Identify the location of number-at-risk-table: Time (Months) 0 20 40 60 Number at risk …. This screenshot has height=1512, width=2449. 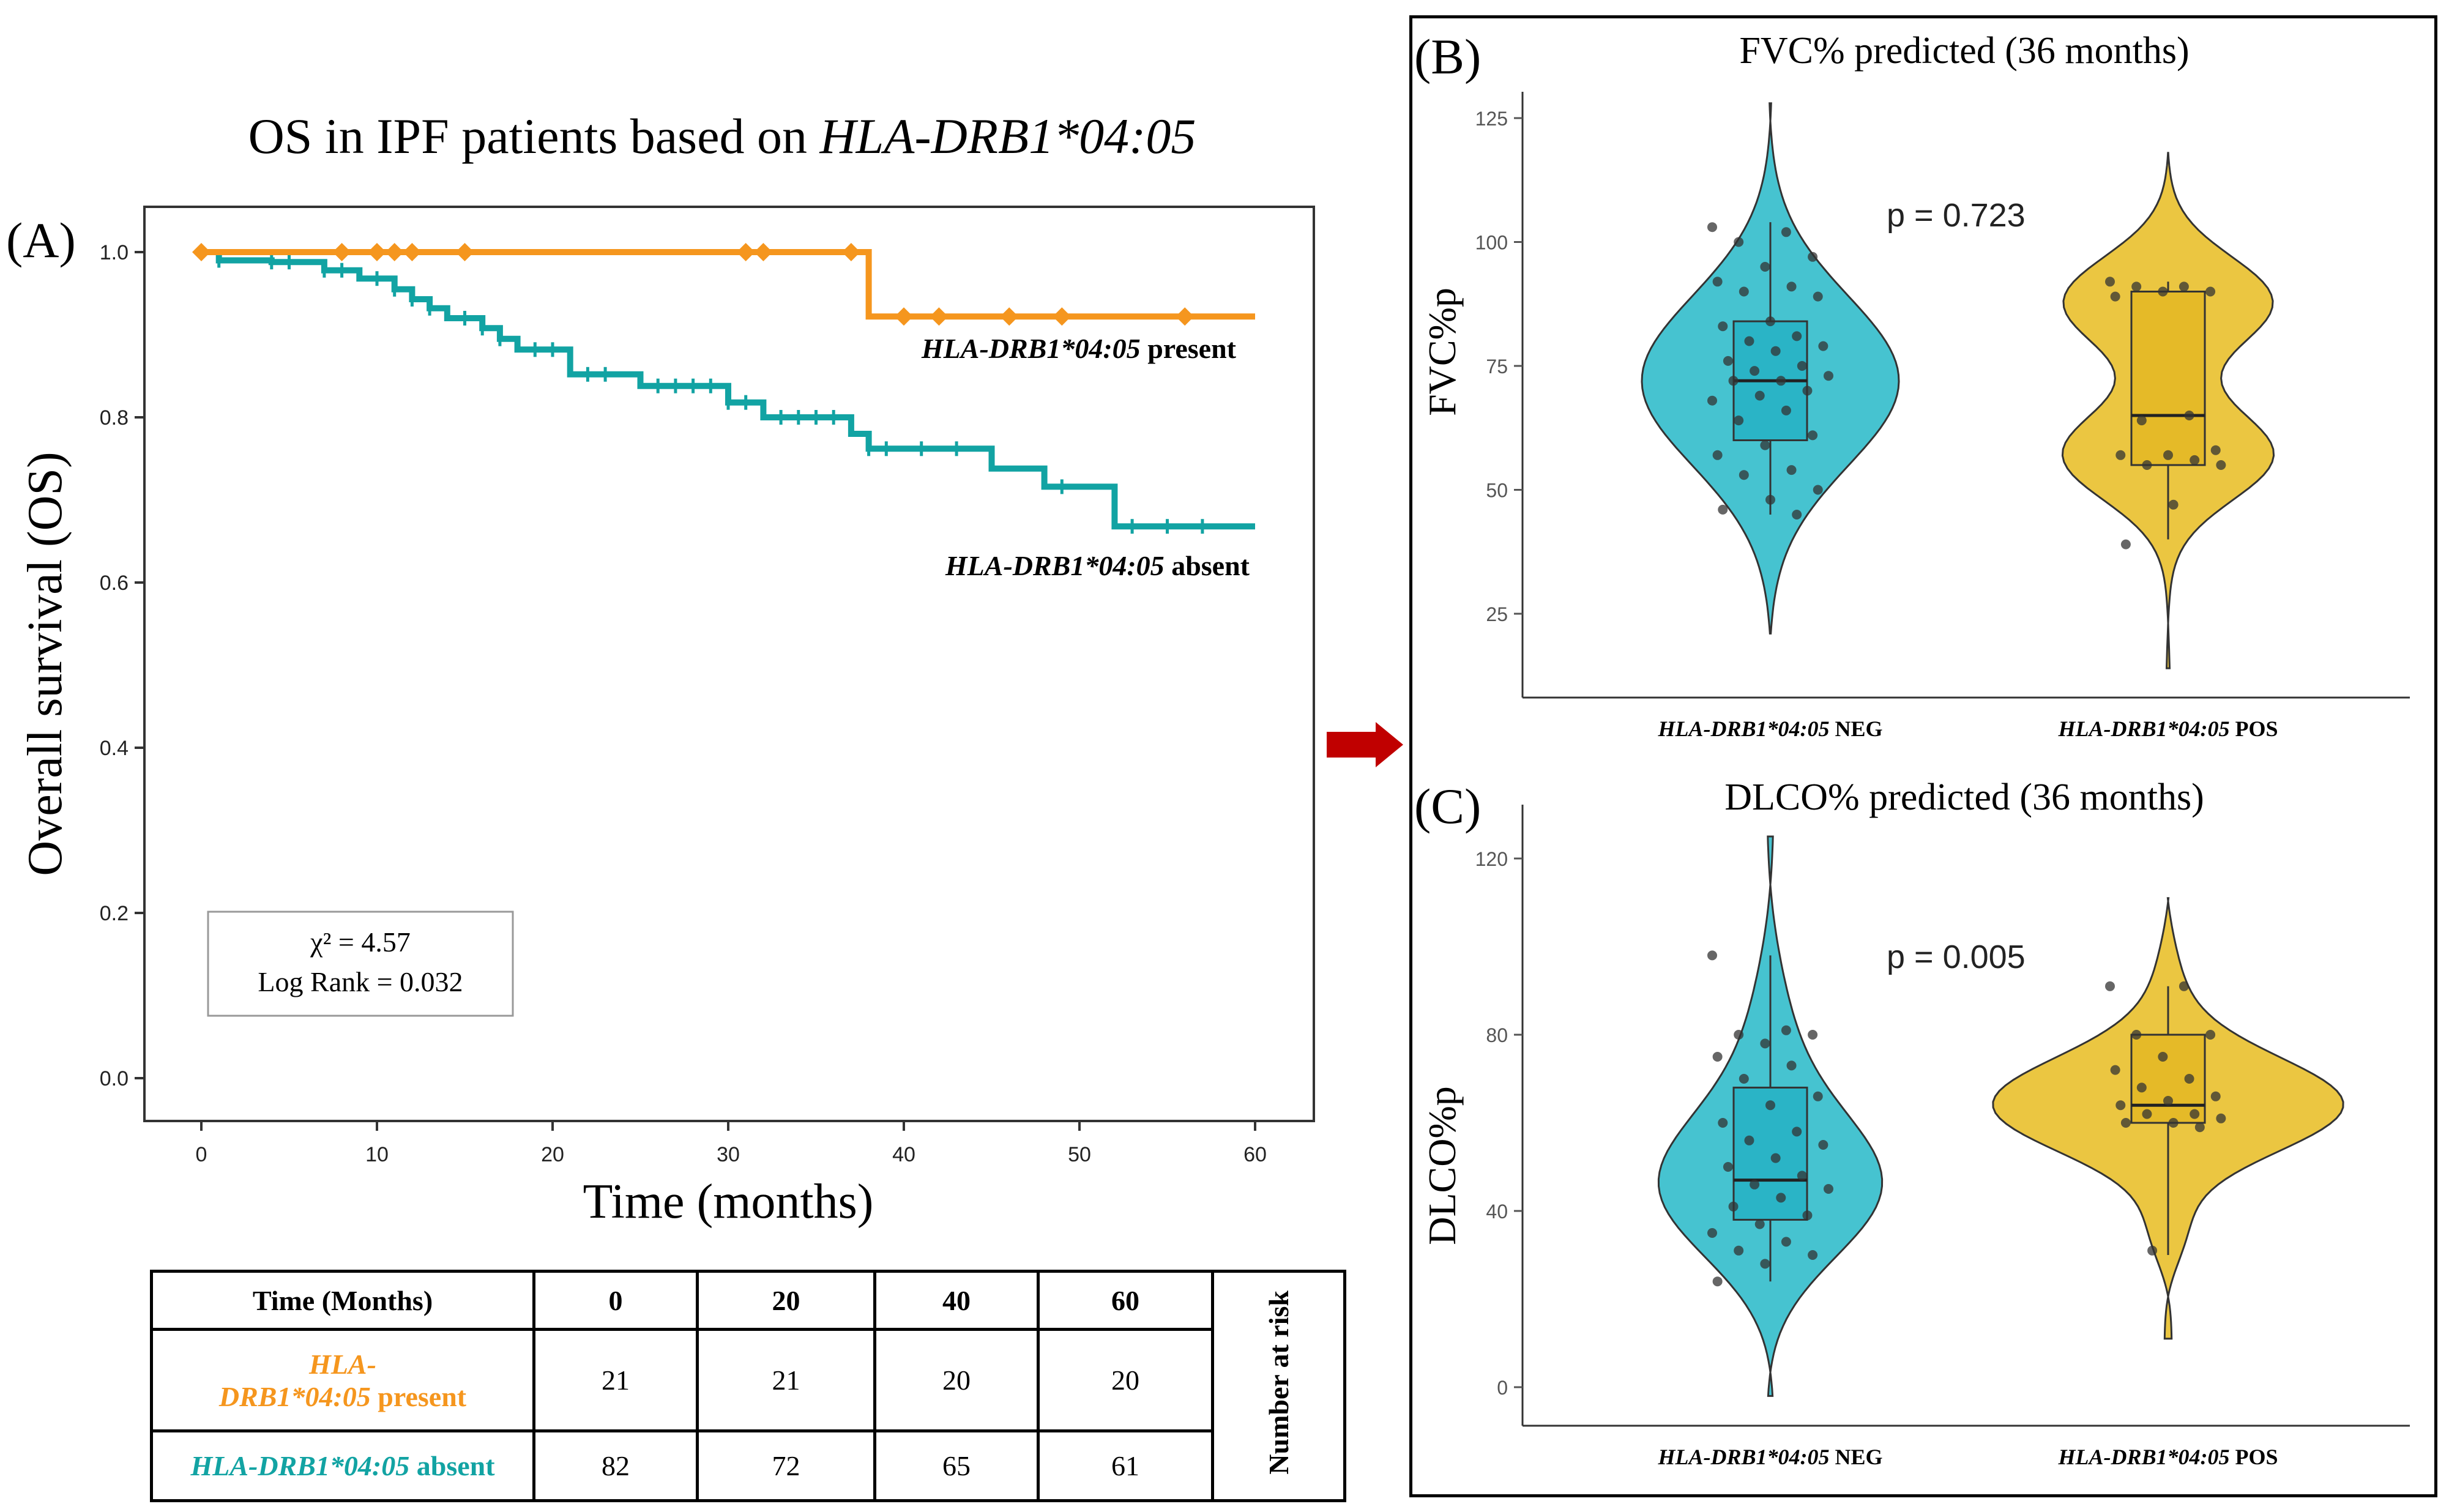
(748, 1386).